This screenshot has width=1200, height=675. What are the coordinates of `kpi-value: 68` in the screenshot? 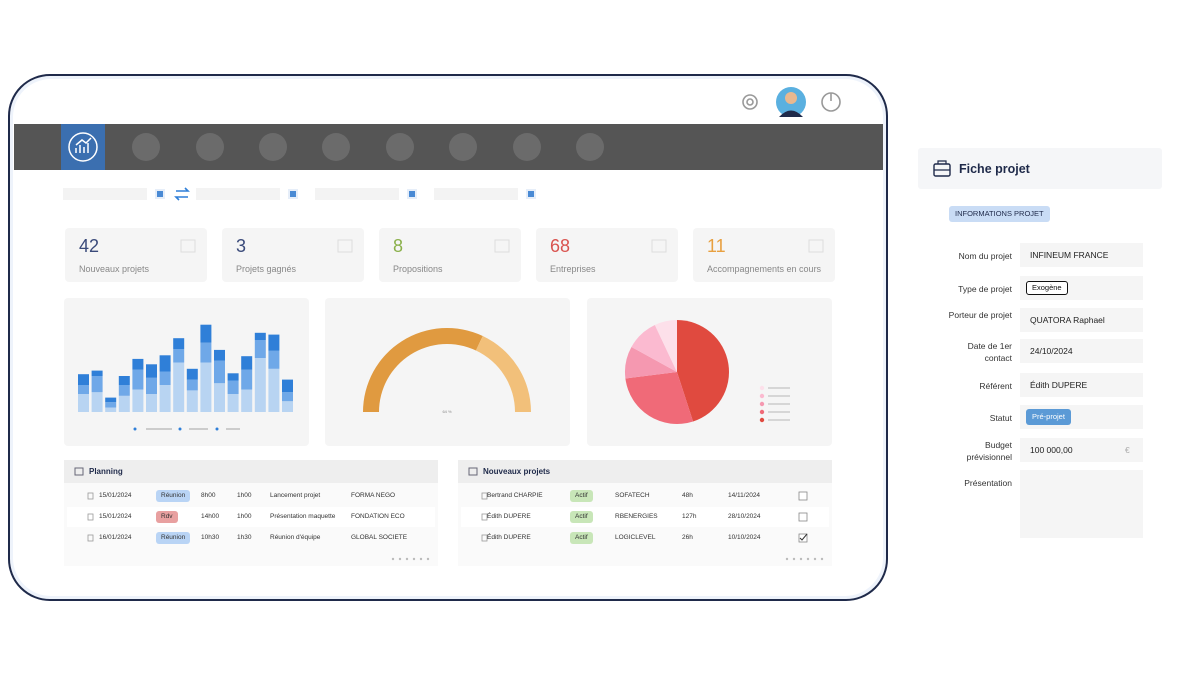 It's located at (560, 246).